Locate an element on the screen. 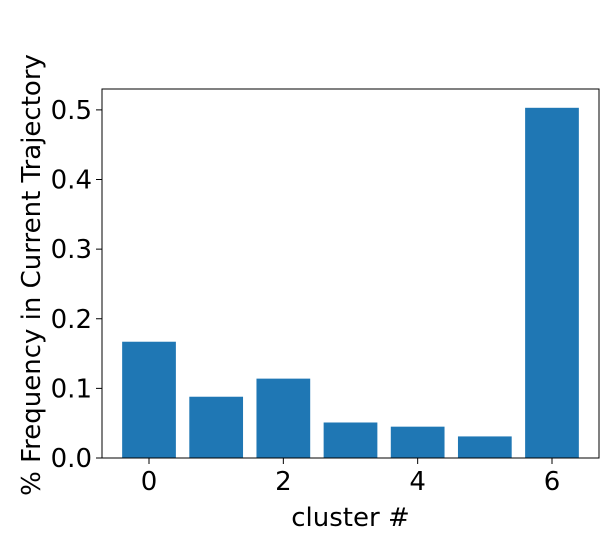 The image size is (612, 547). y-tick-label: 0.5 is located at coordinates (71, 111).